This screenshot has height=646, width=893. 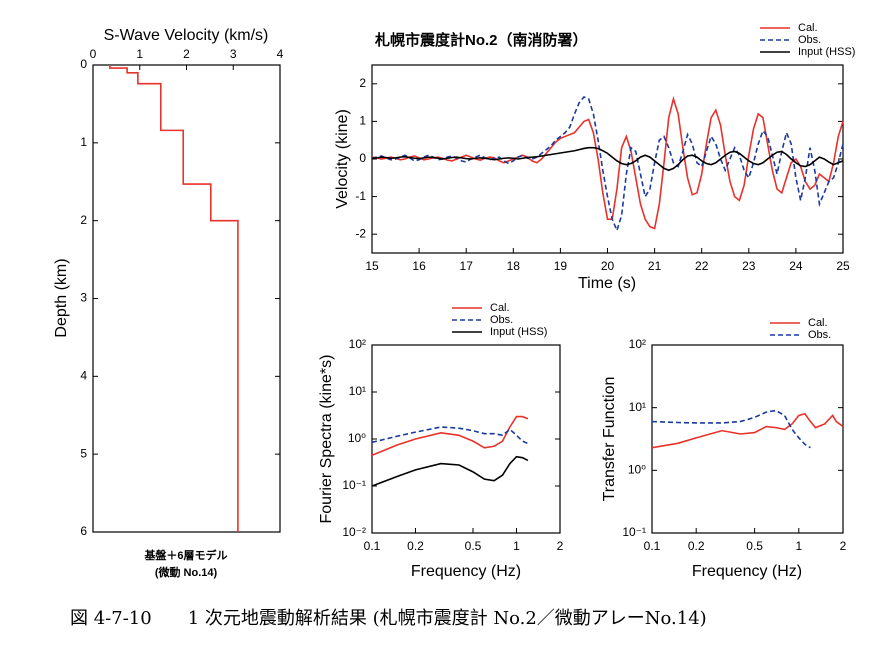 What do you see at coordinates (61, 297) in the screenshot?
I see `y-axis-label: Depth (km)` at bounding box center [61, 297].